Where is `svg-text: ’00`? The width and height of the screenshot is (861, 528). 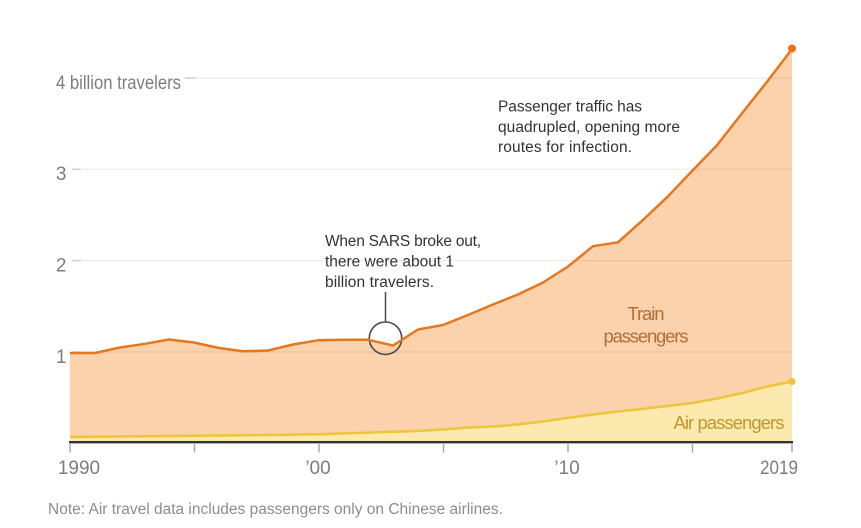
svg-text: ’00 is located at coordinates (317, 468).